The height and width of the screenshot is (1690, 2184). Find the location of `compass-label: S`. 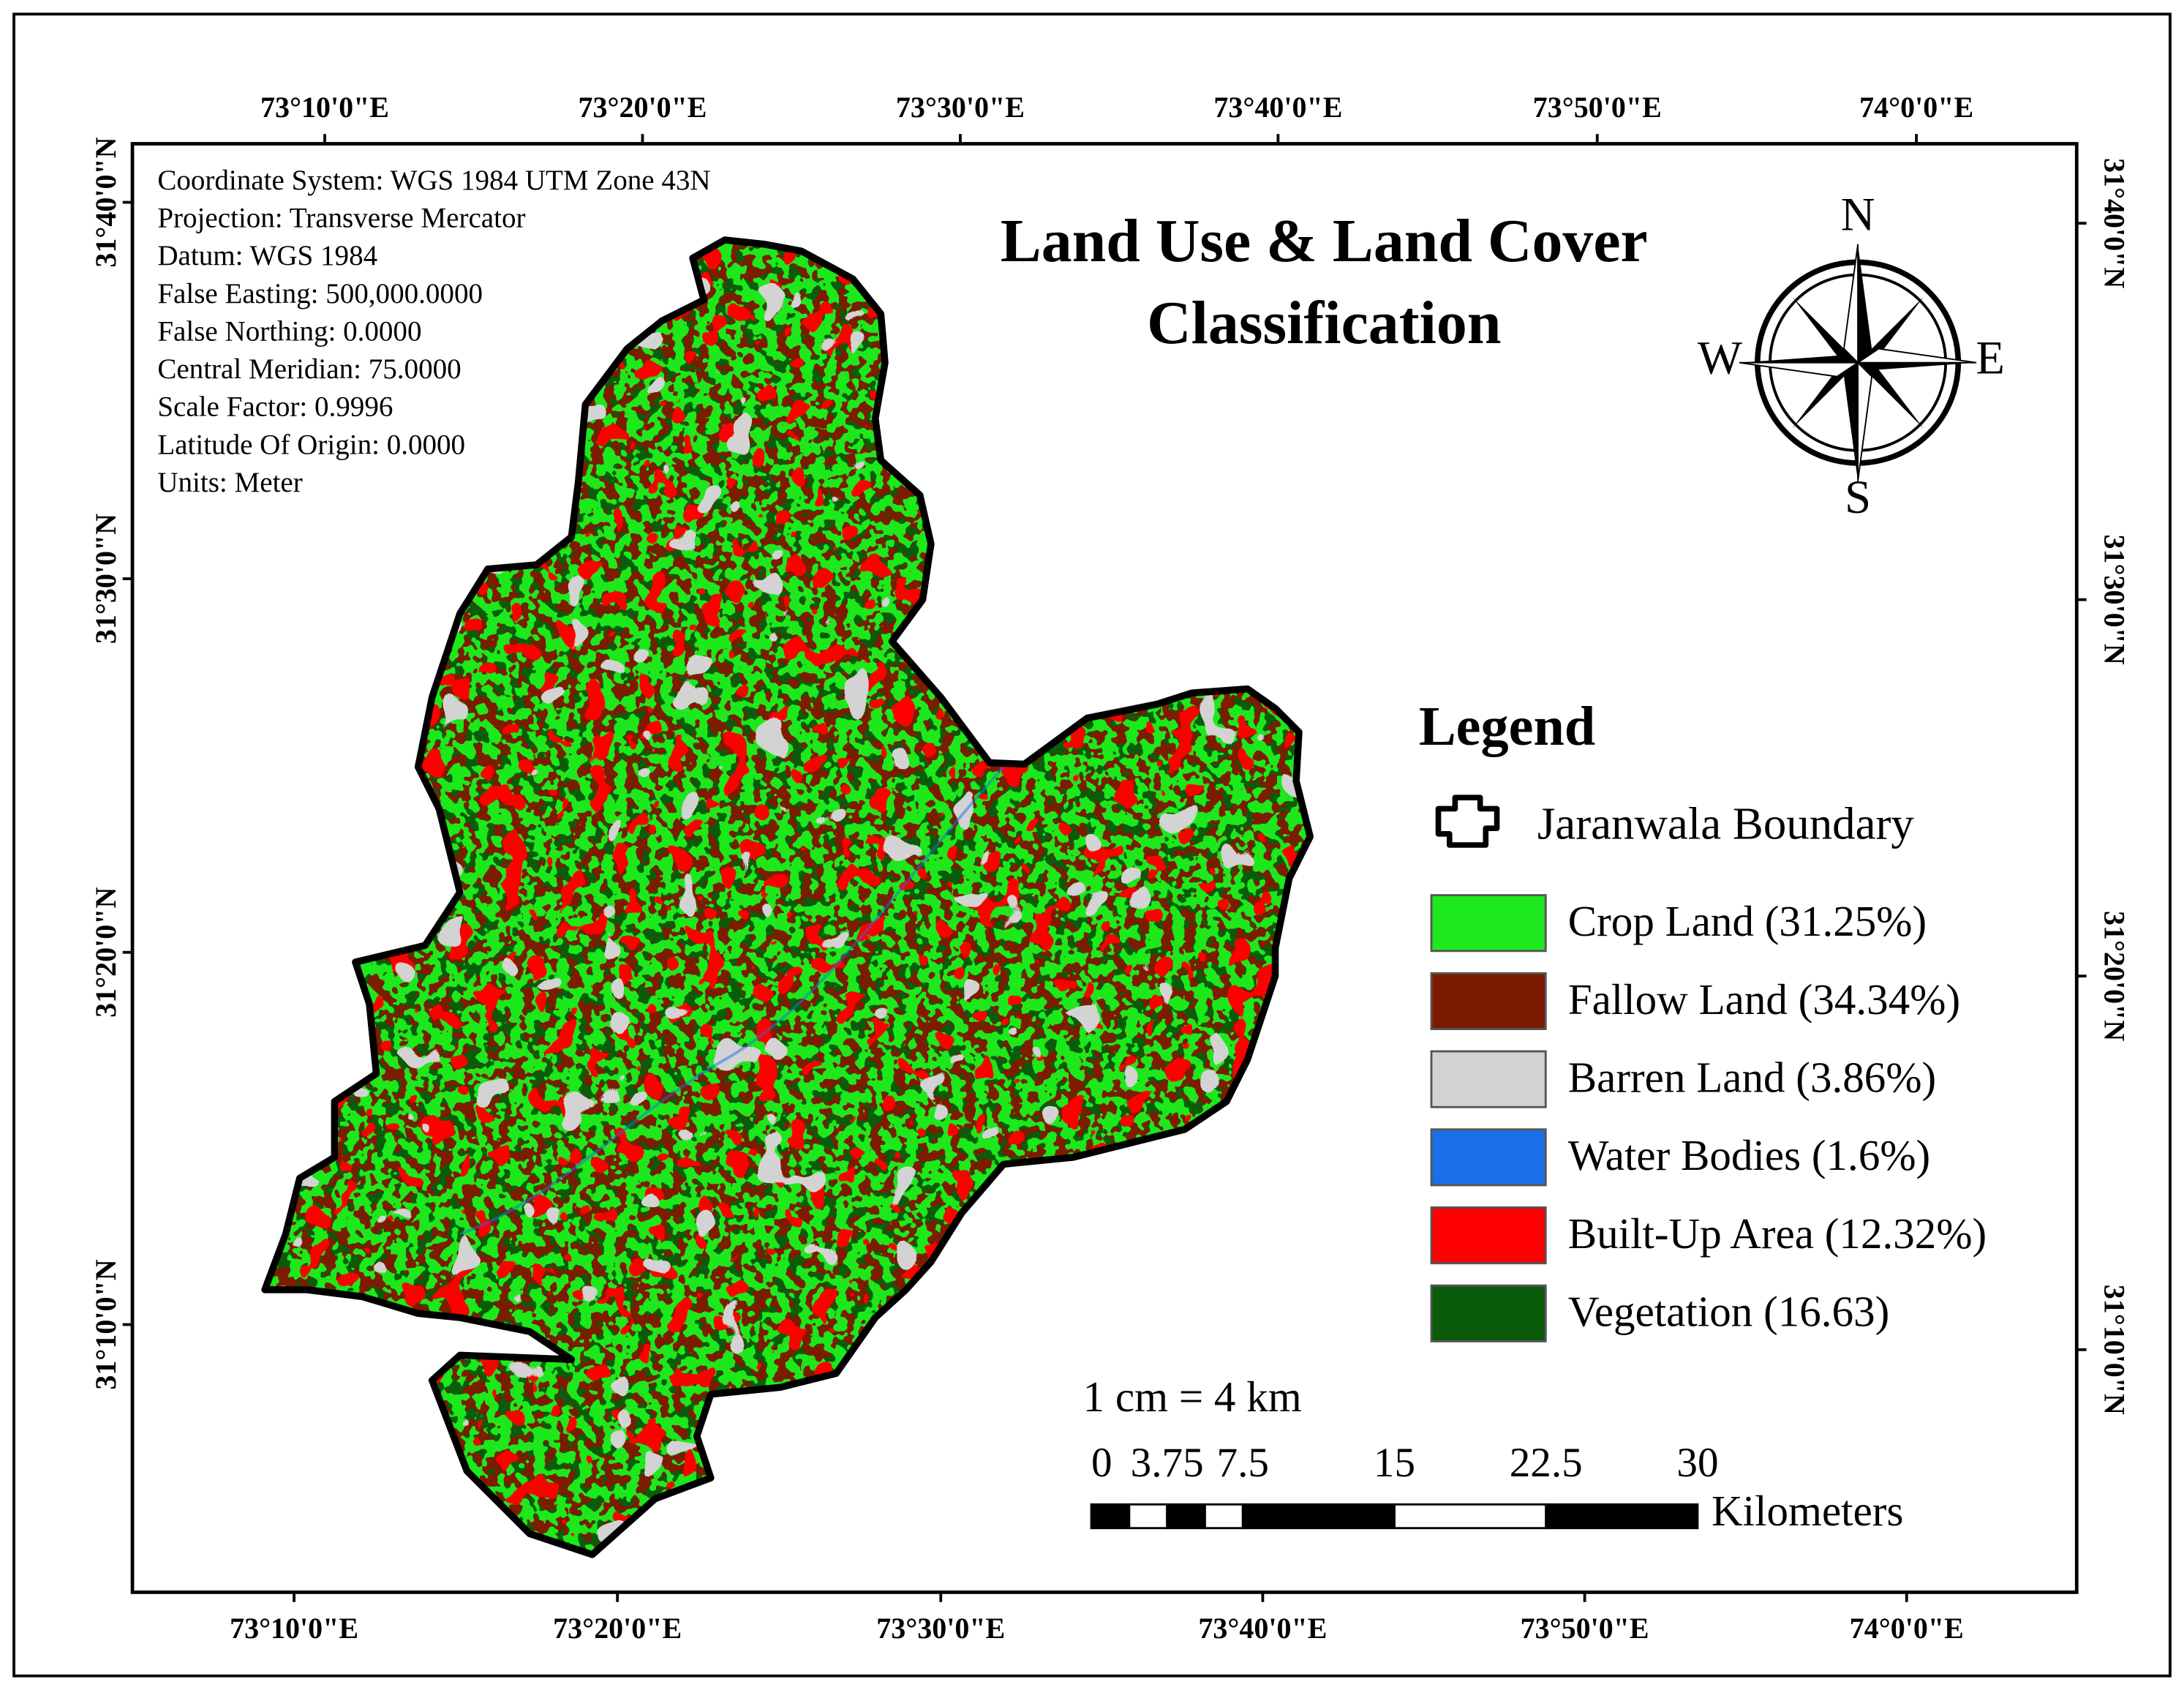

compass-label: S is located at coordinates (1858, 498).